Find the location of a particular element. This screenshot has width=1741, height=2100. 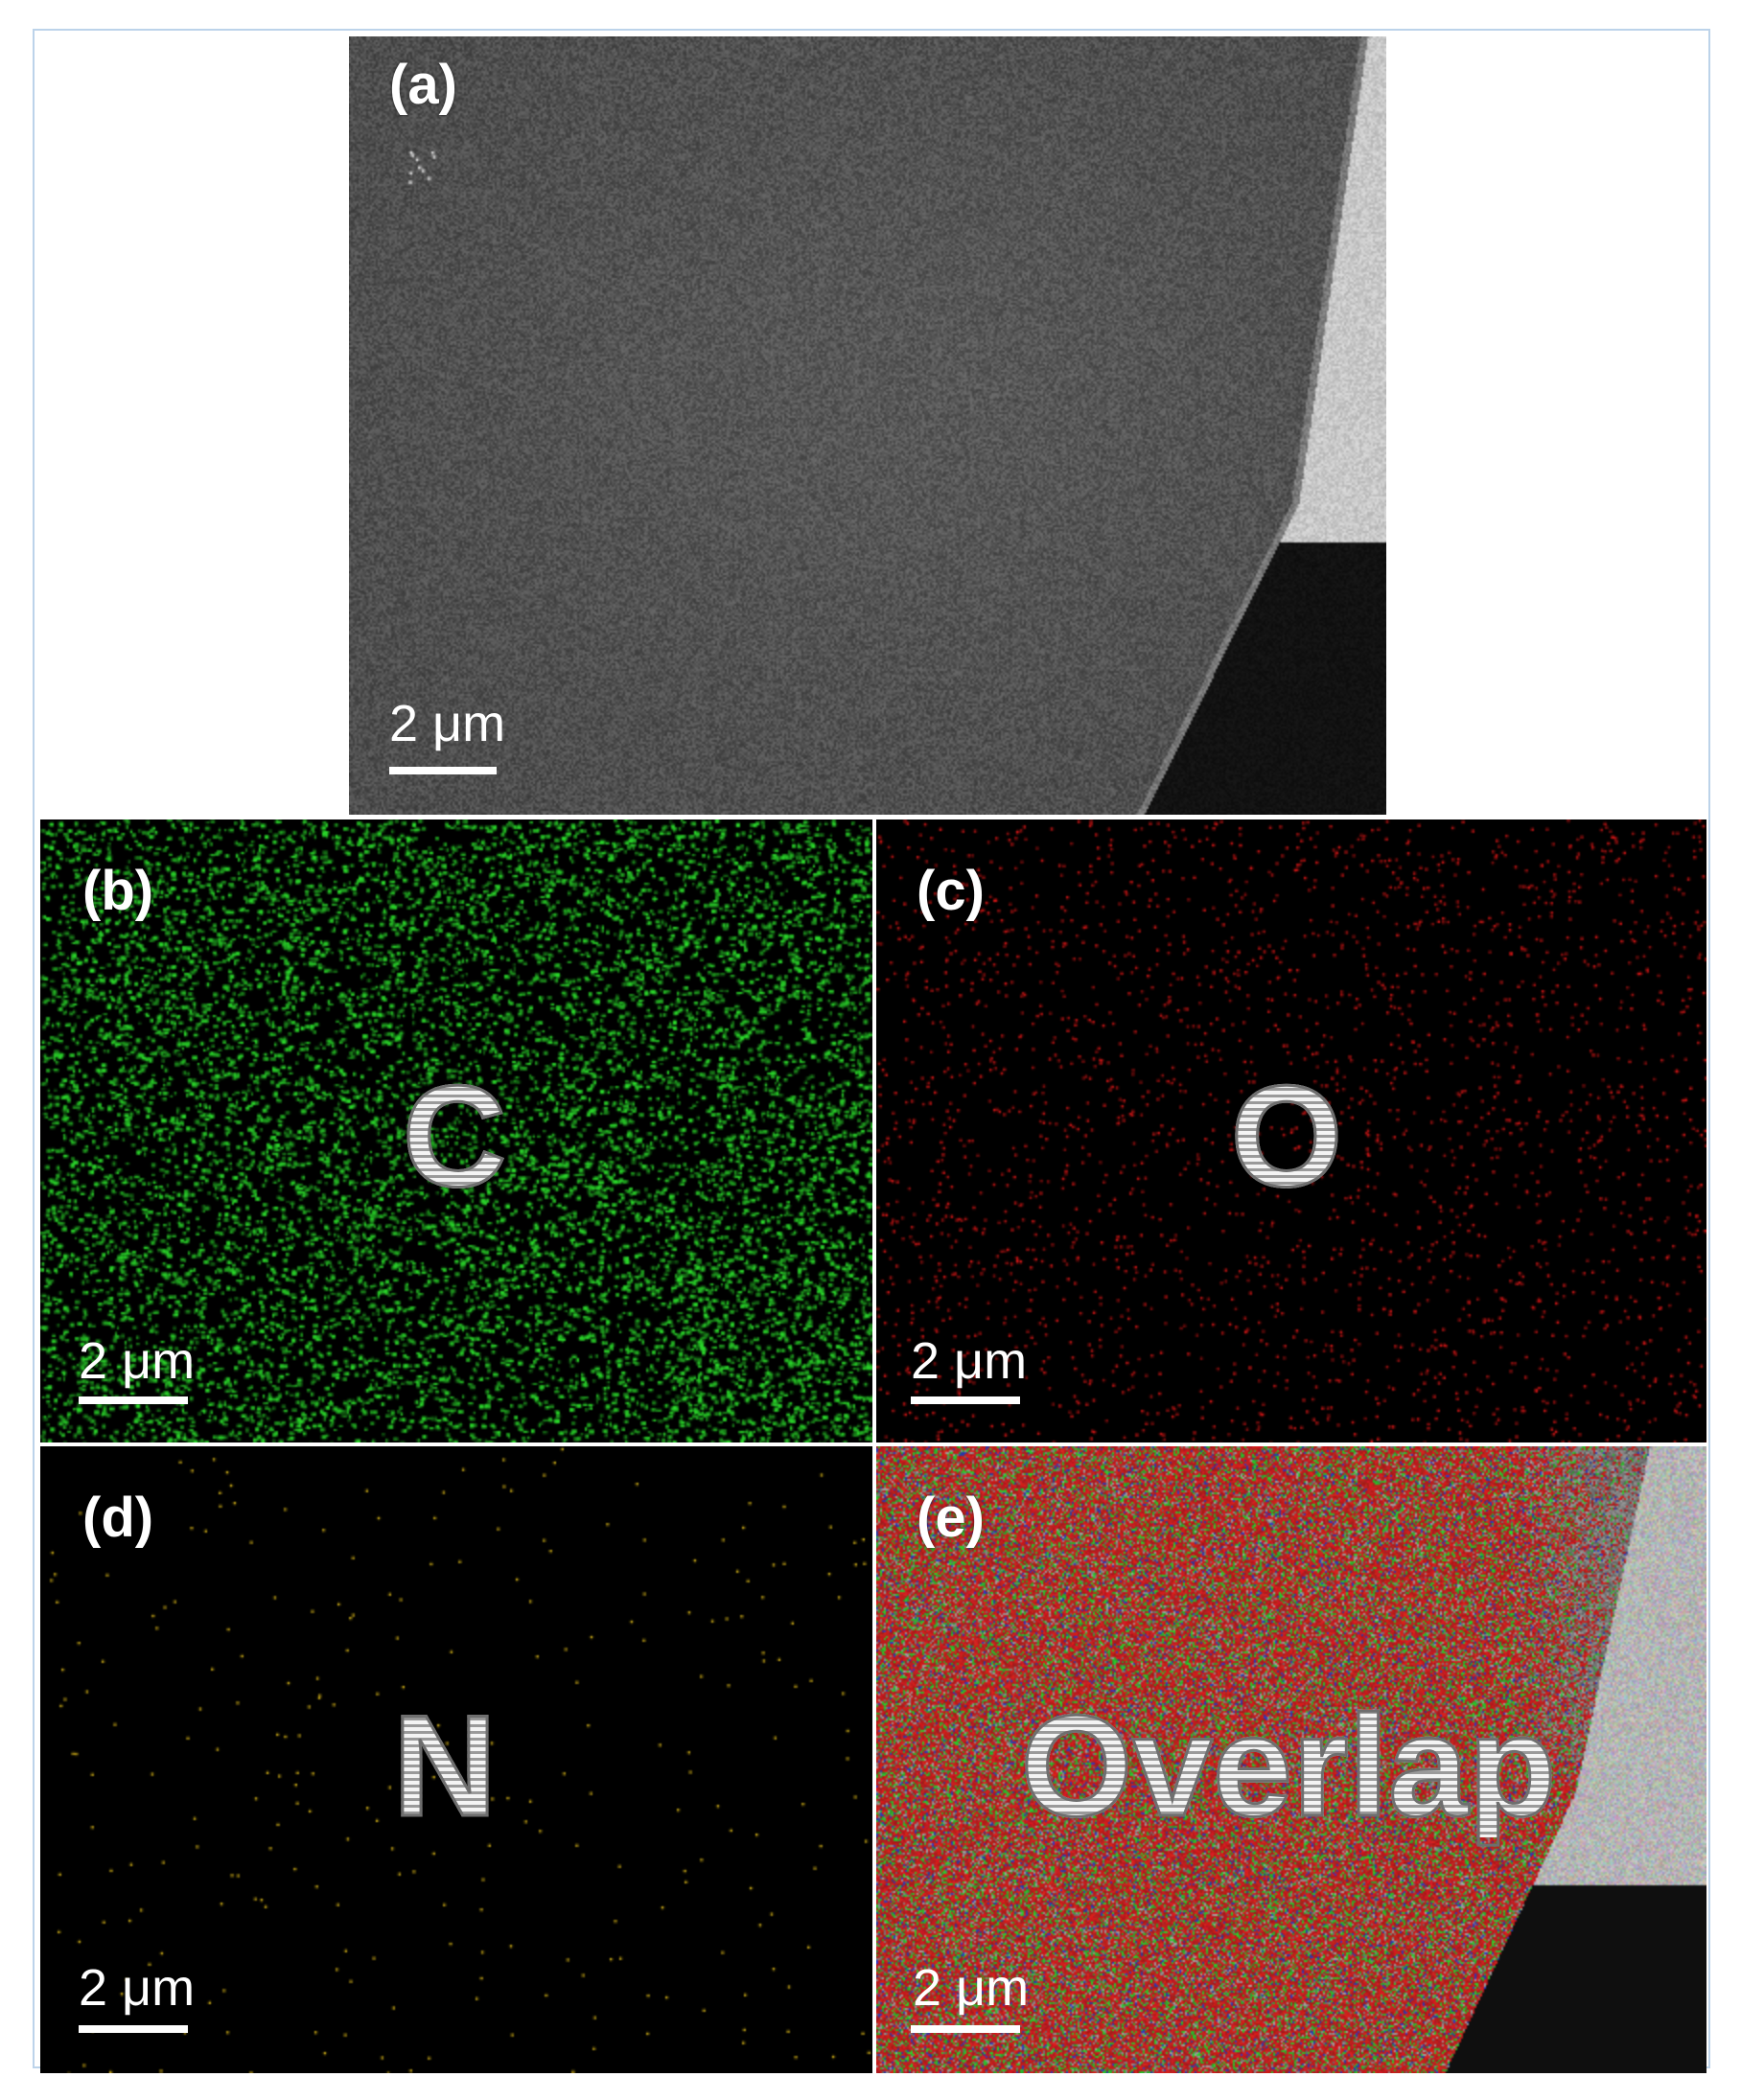

carbon-map is located at coordinates (456, 1130).